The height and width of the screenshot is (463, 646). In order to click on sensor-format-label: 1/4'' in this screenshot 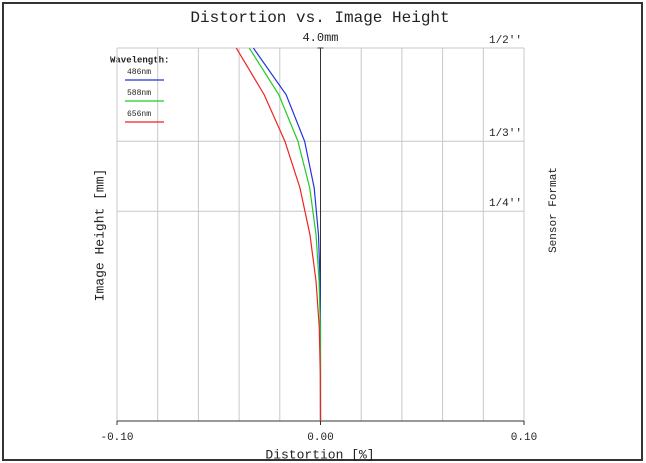, I will do `click(505, 204)`.